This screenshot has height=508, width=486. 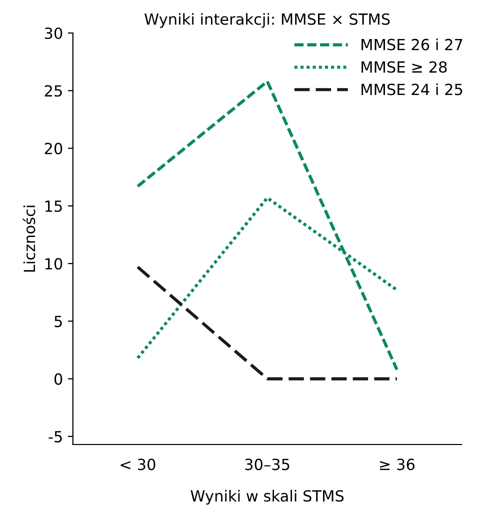 What do you see at coordinates (58, 322) in the screenshot?
I see `y-tick-label: 5` at bounding box center [58, 322].